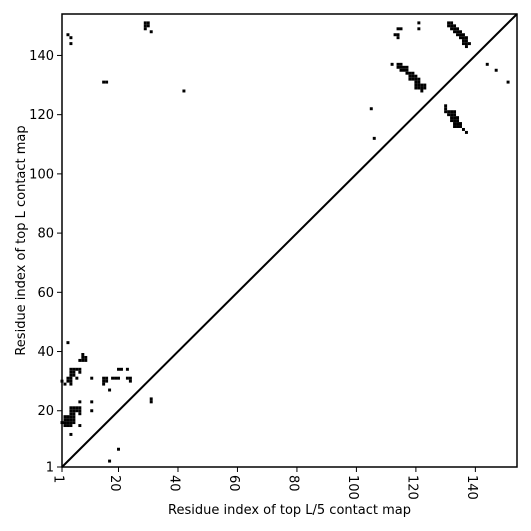 This screenshot has height=531, width=531. I want to click on x-tick-label: 1, so click(58, 479).